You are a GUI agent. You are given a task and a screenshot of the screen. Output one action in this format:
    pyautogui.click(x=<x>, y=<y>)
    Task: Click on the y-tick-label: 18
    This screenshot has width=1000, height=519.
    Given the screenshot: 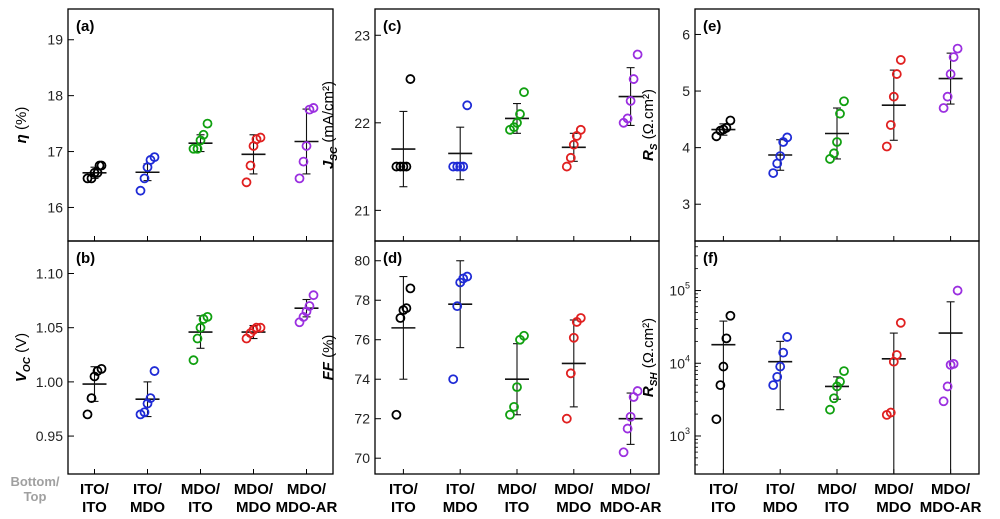 What is the action you would take?
    pyautogui.click(x=55, y=96)
    